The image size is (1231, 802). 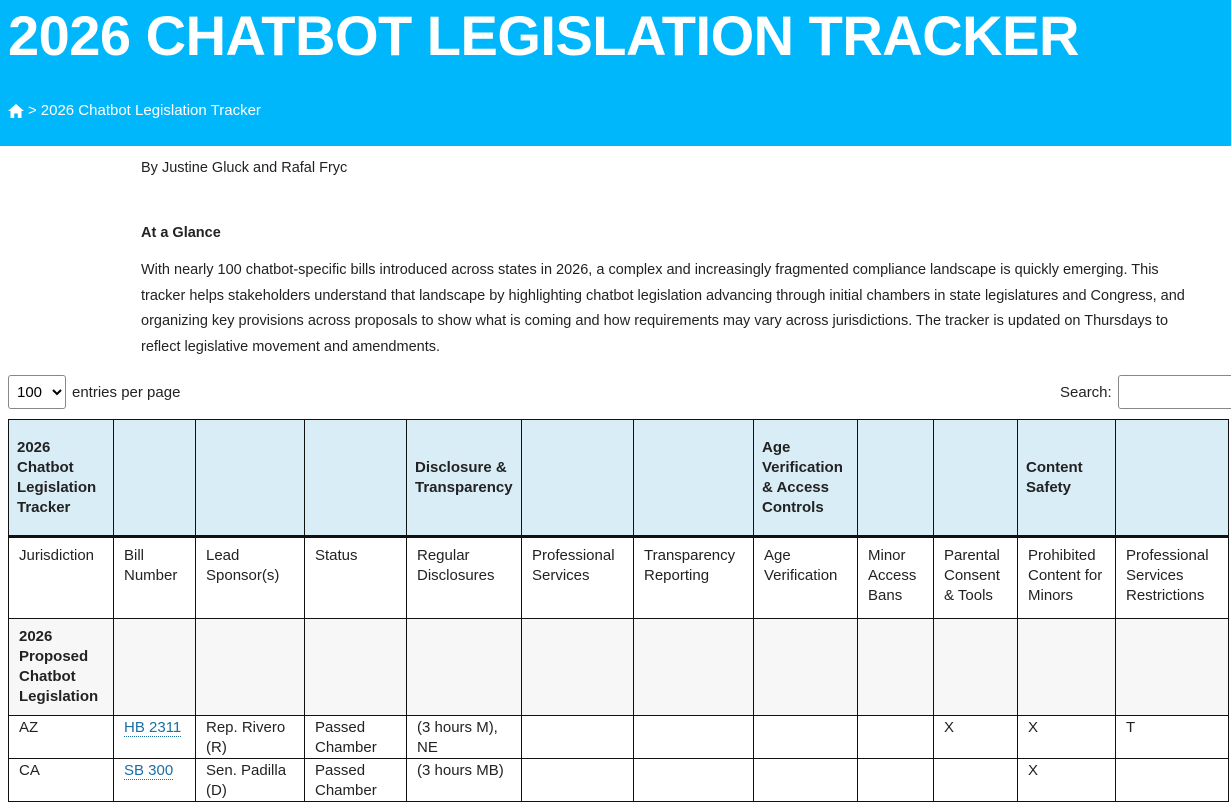 I want to click on search-label: Search:, so click(x=1086, y=392).